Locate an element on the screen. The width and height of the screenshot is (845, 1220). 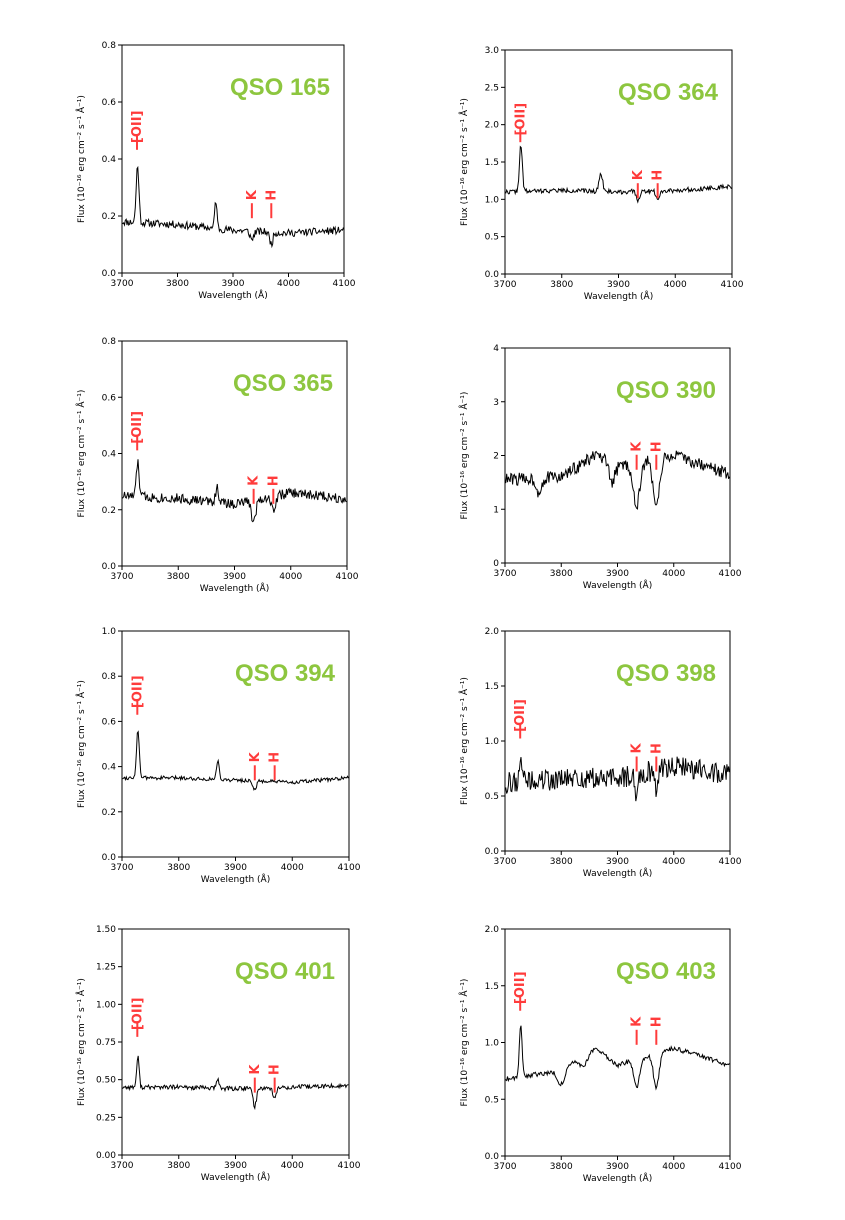
y-tick-label: 0.00 is located at coordinates (106, 1156).